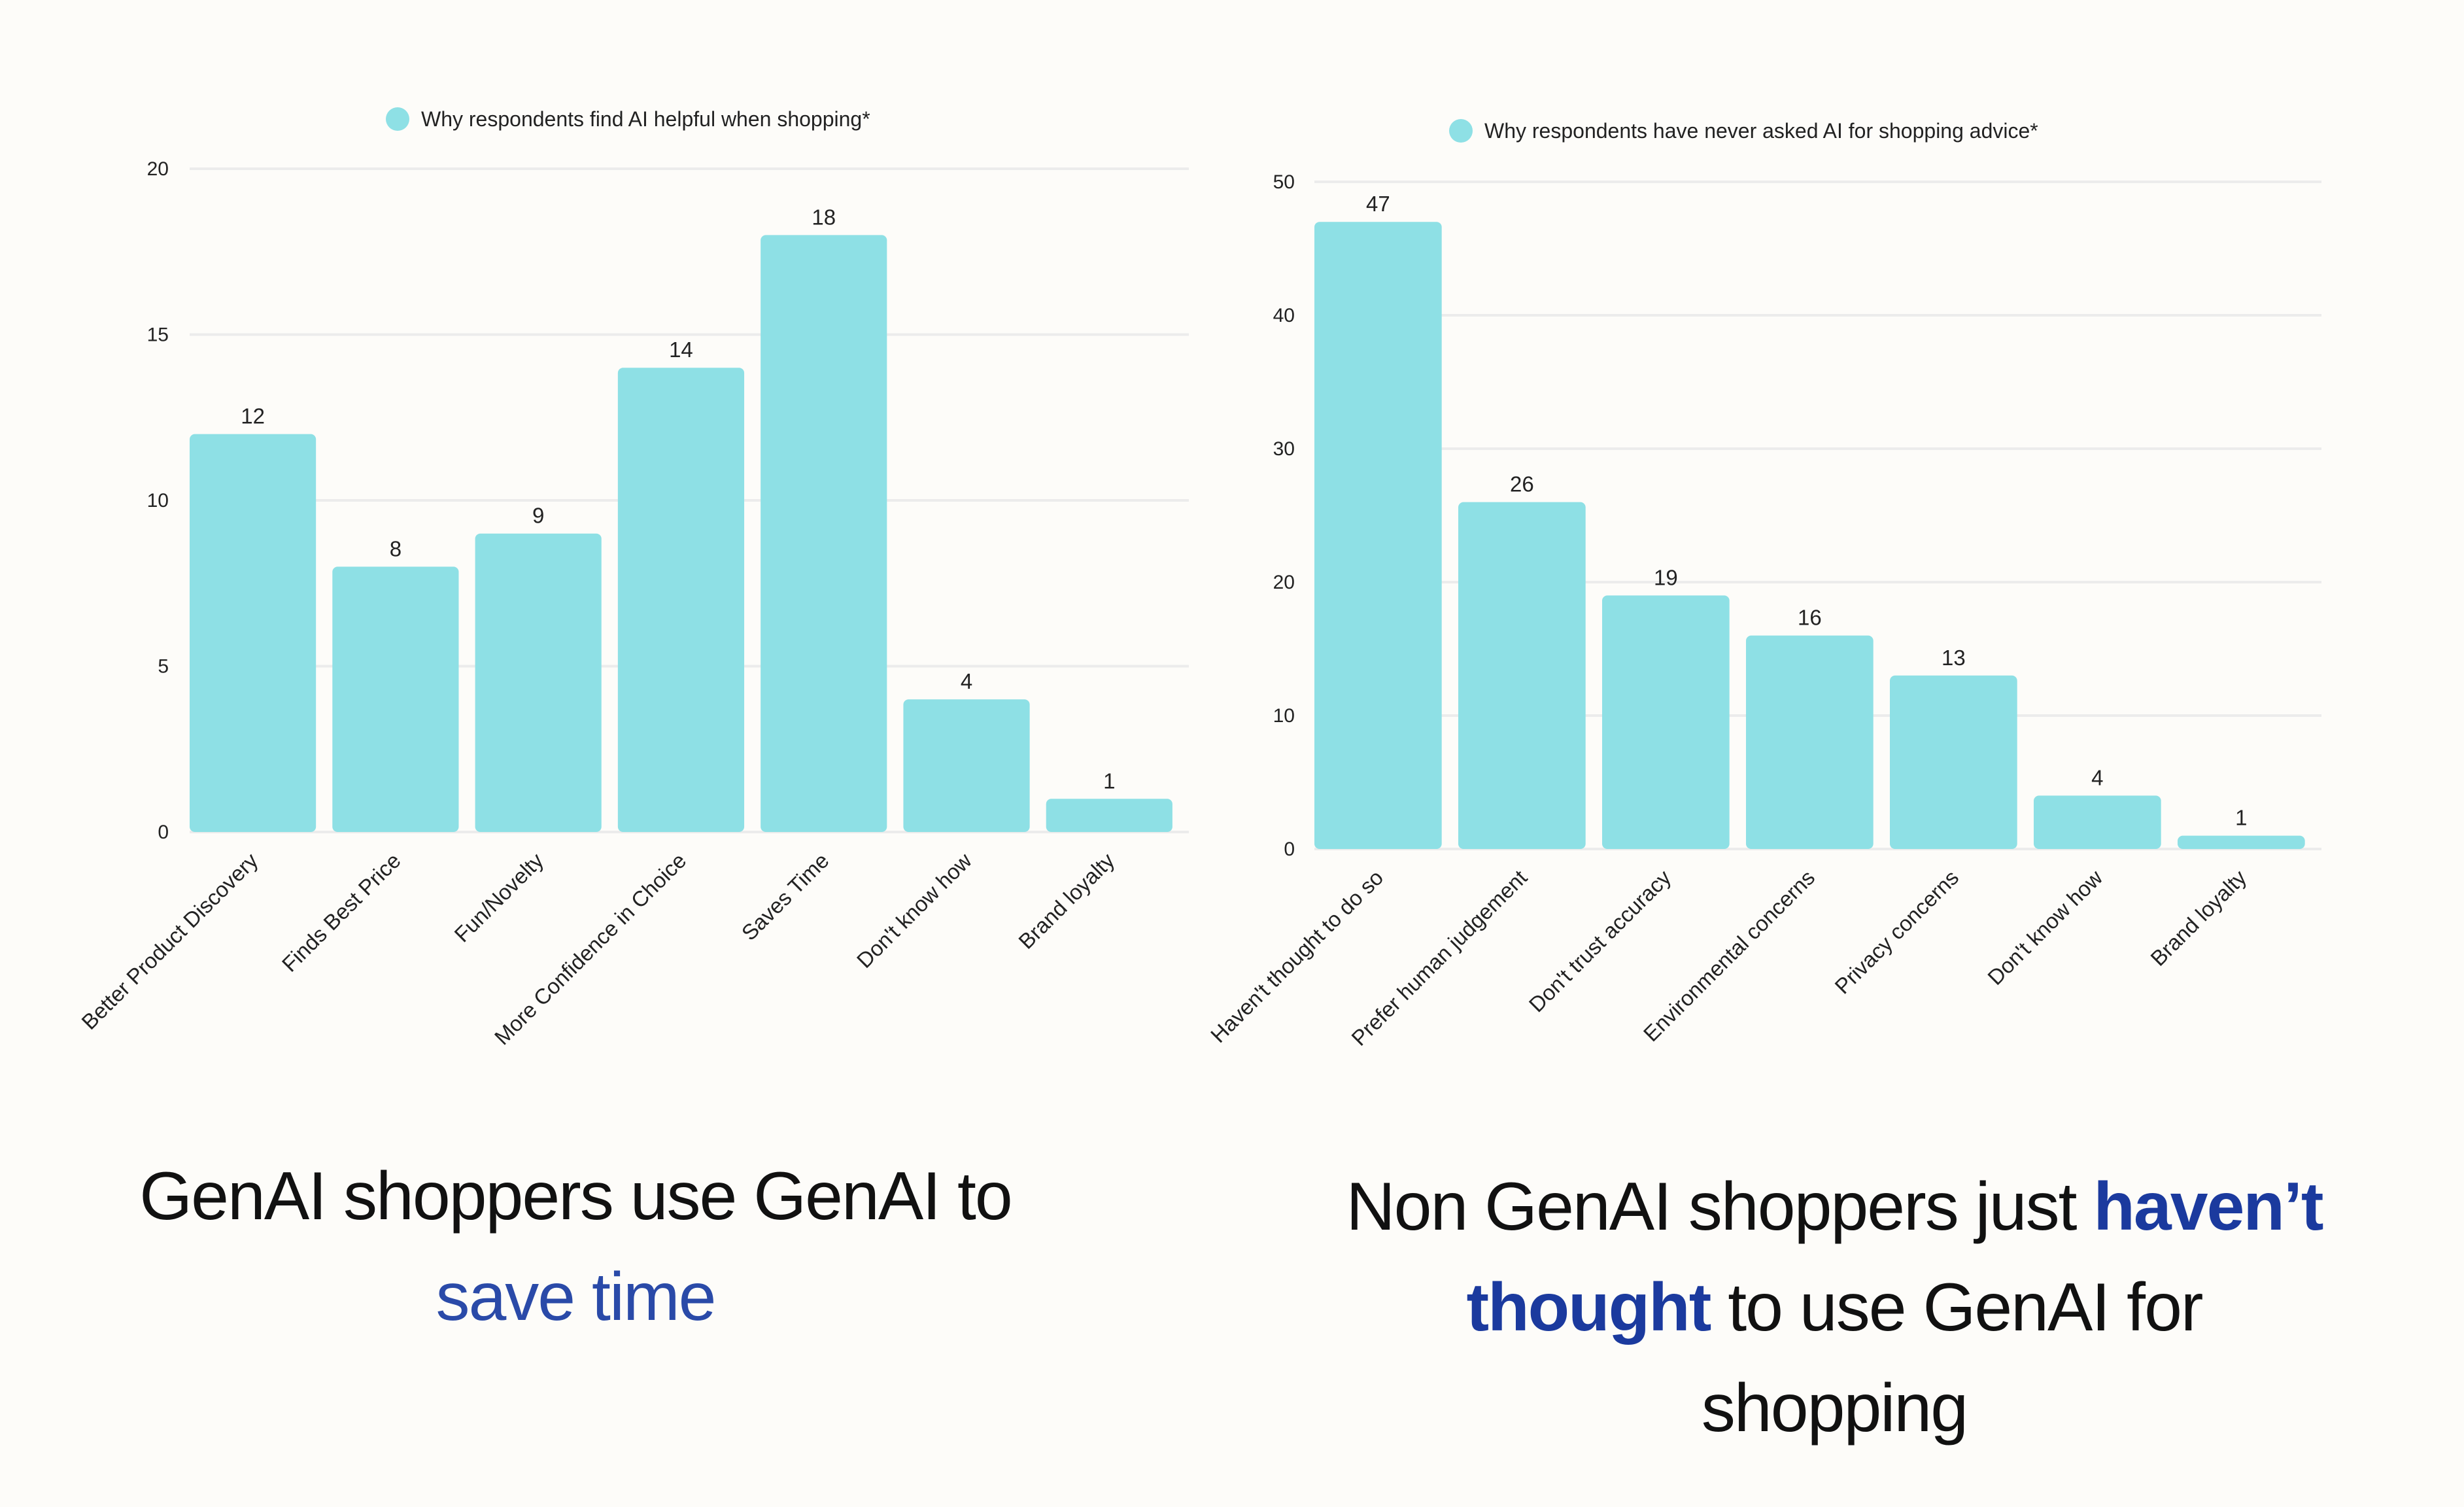 Image resolution: width=2464 pixels, height=1507 pixels. What do you see at coordinates (576, 1297) in the screenshot?
I see `caption-left-highlight: save time` at bounding box center [576, 1297].